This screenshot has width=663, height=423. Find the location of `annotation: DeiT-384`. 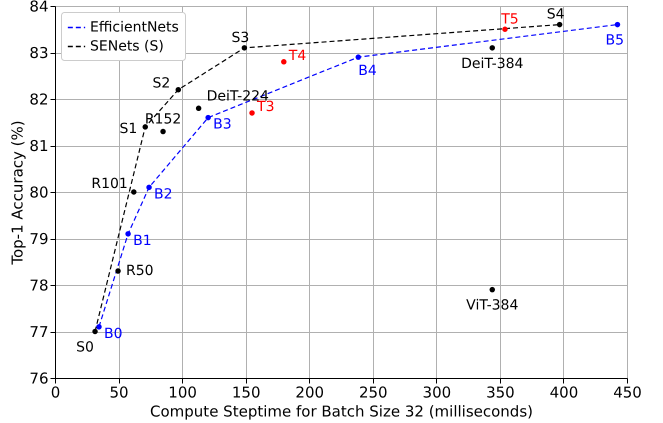

annotation: DeiT-384 is located at coordinates (492, 64).